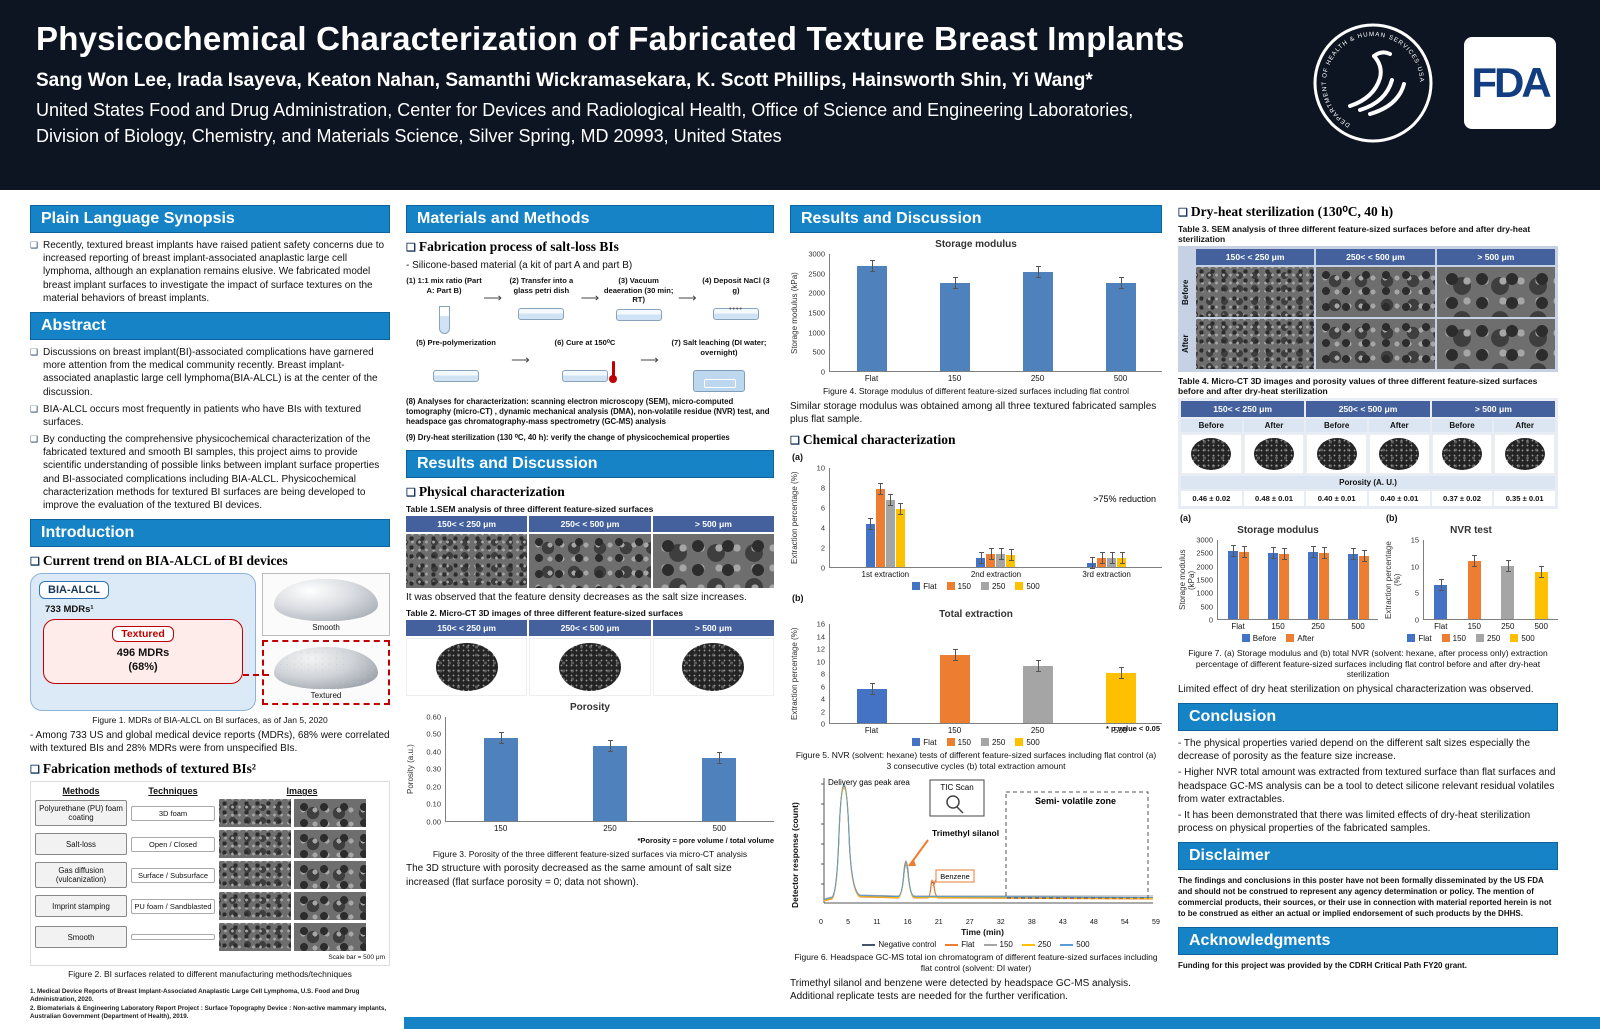 This screenshot has height=1029, width=1600. What do you see at coordinates (1415, 540) in the screenshot?
I see `y-tick-label: 15` at bounding box center [1415, 540].